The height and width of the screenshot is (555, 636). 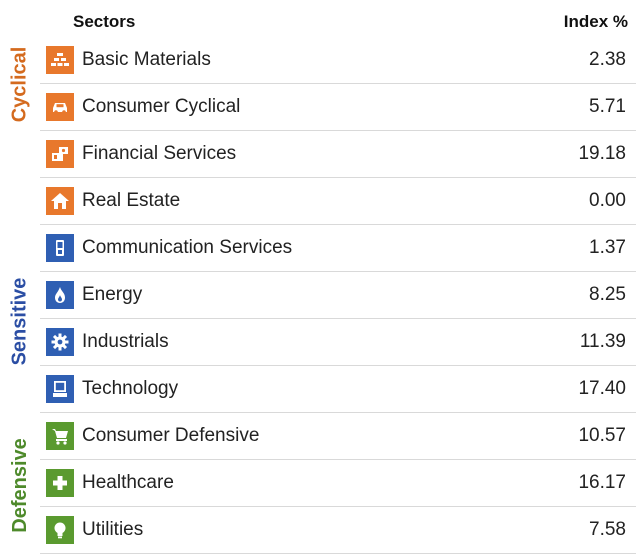 I want to click on sector-value: 0.00, so click(x=607, y=200).